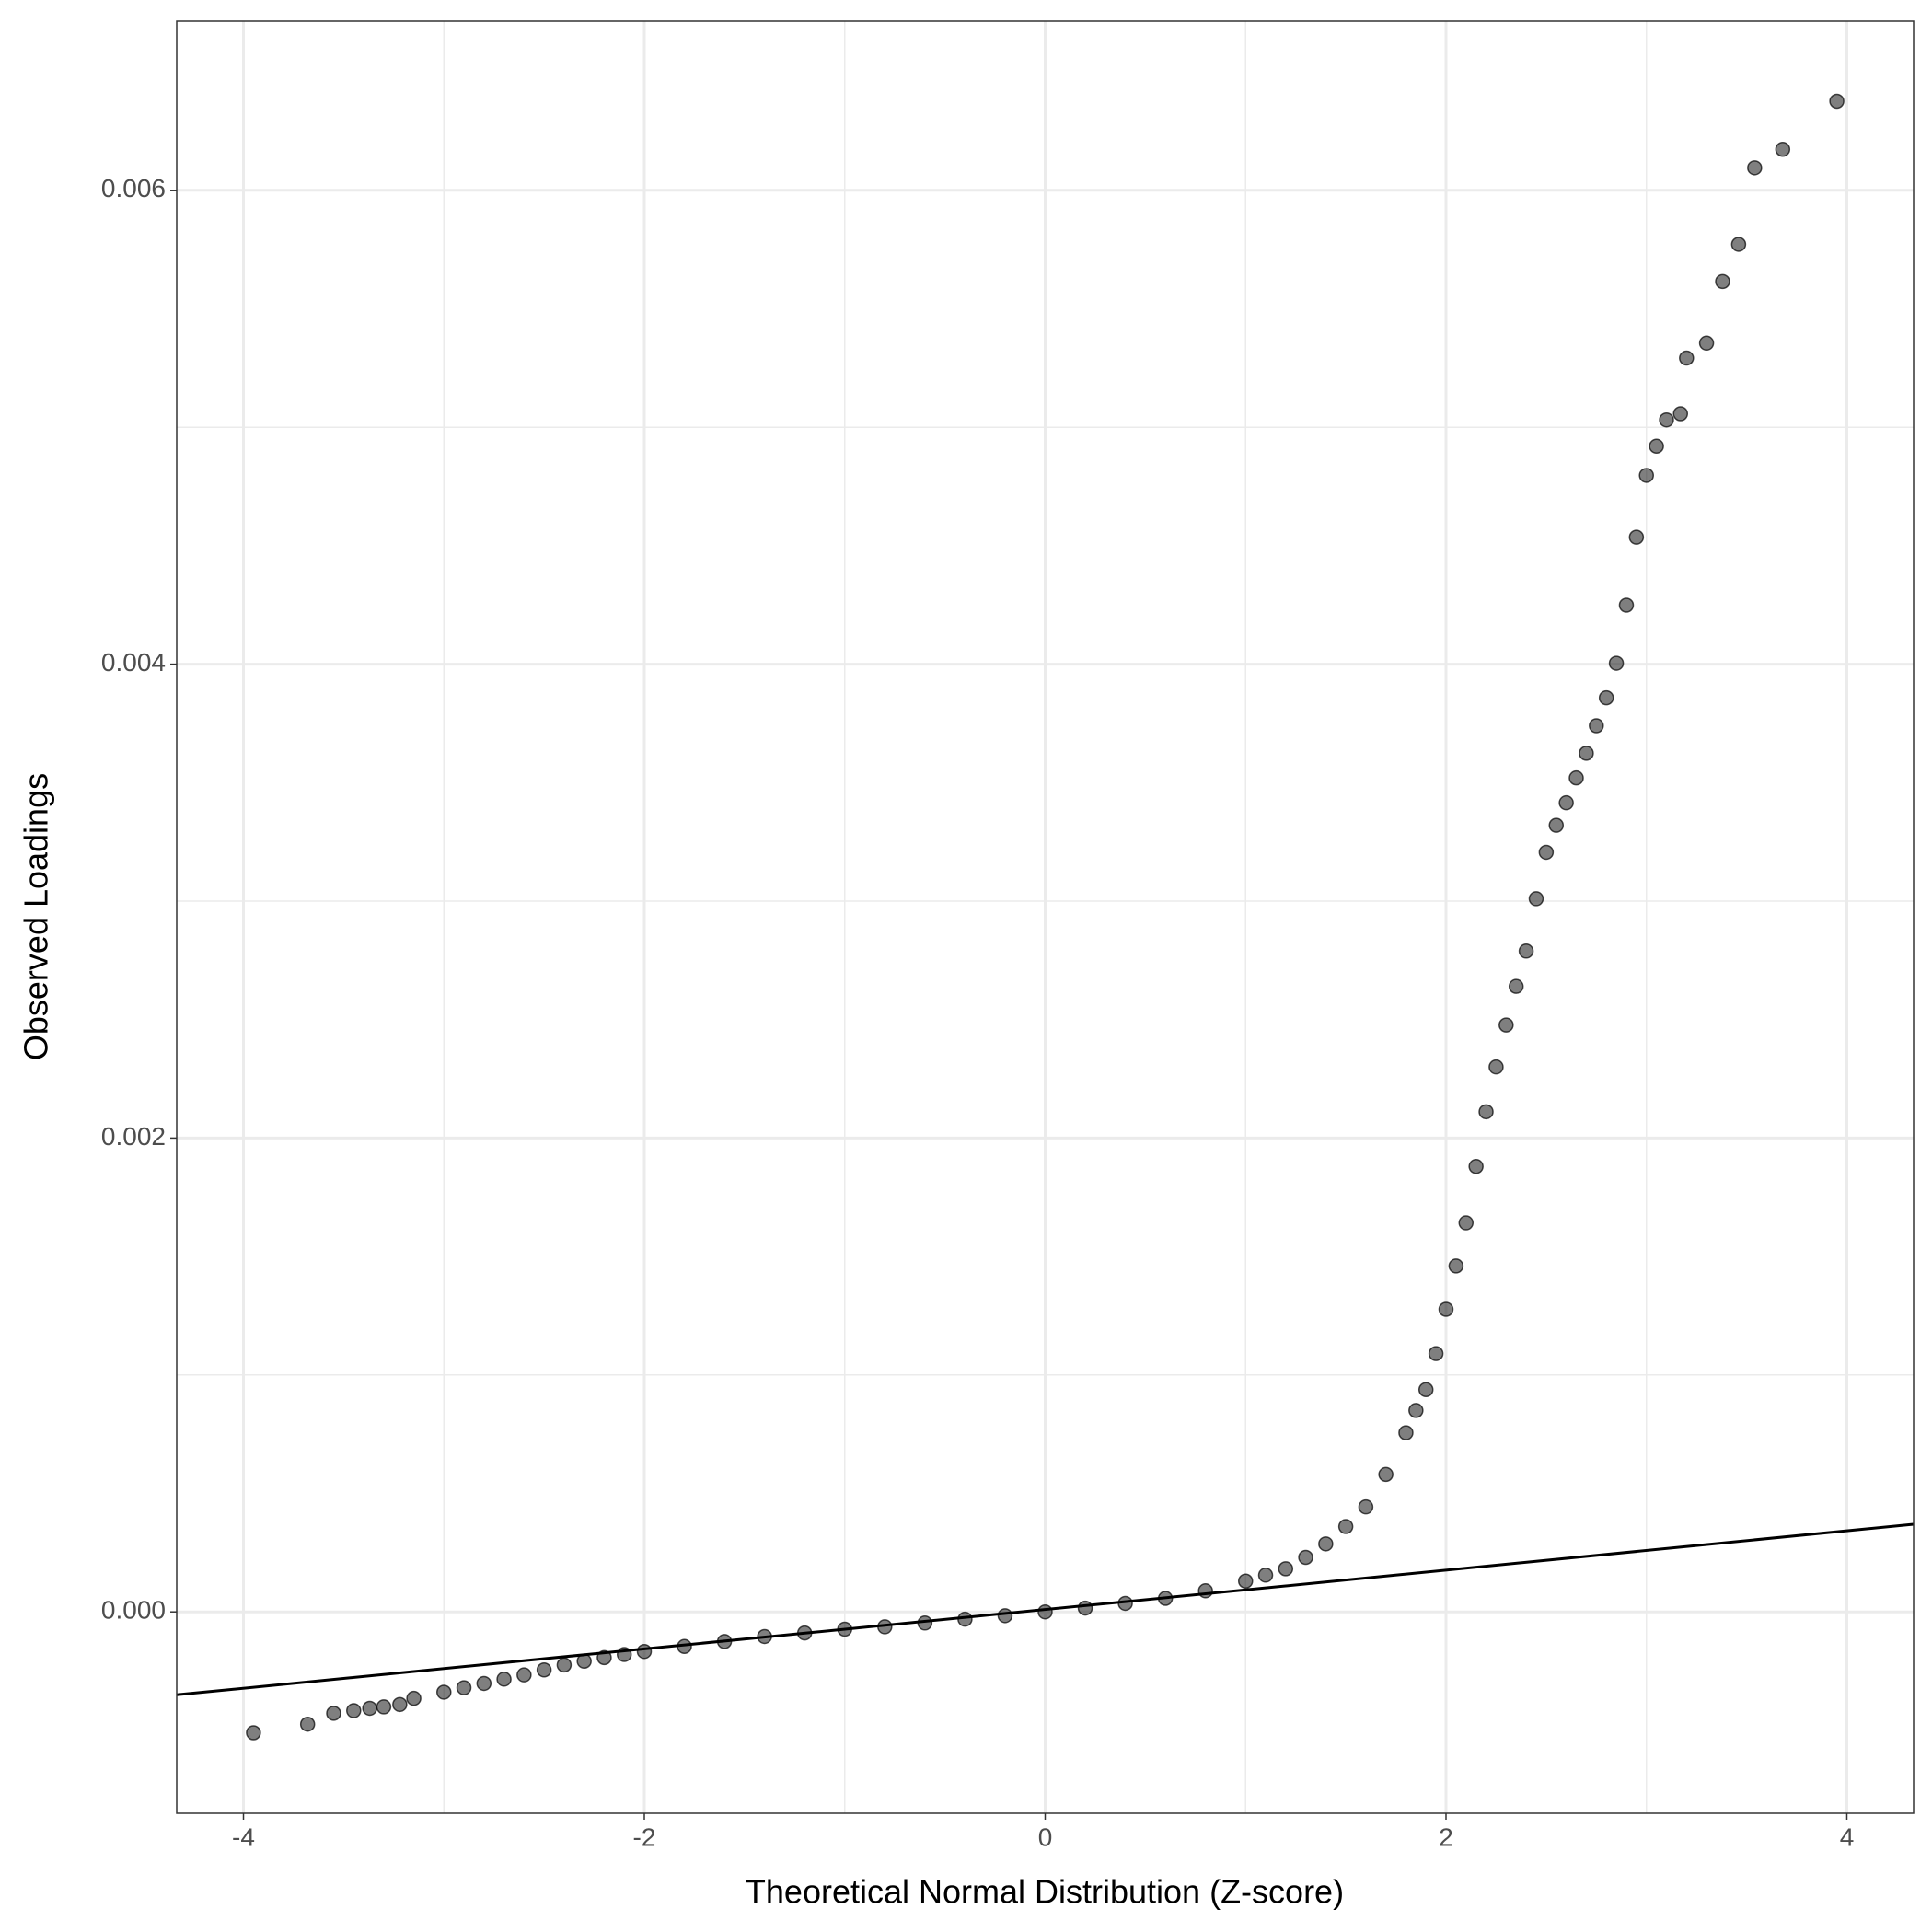  I want to click on reference-line, so click(1046, 1609).